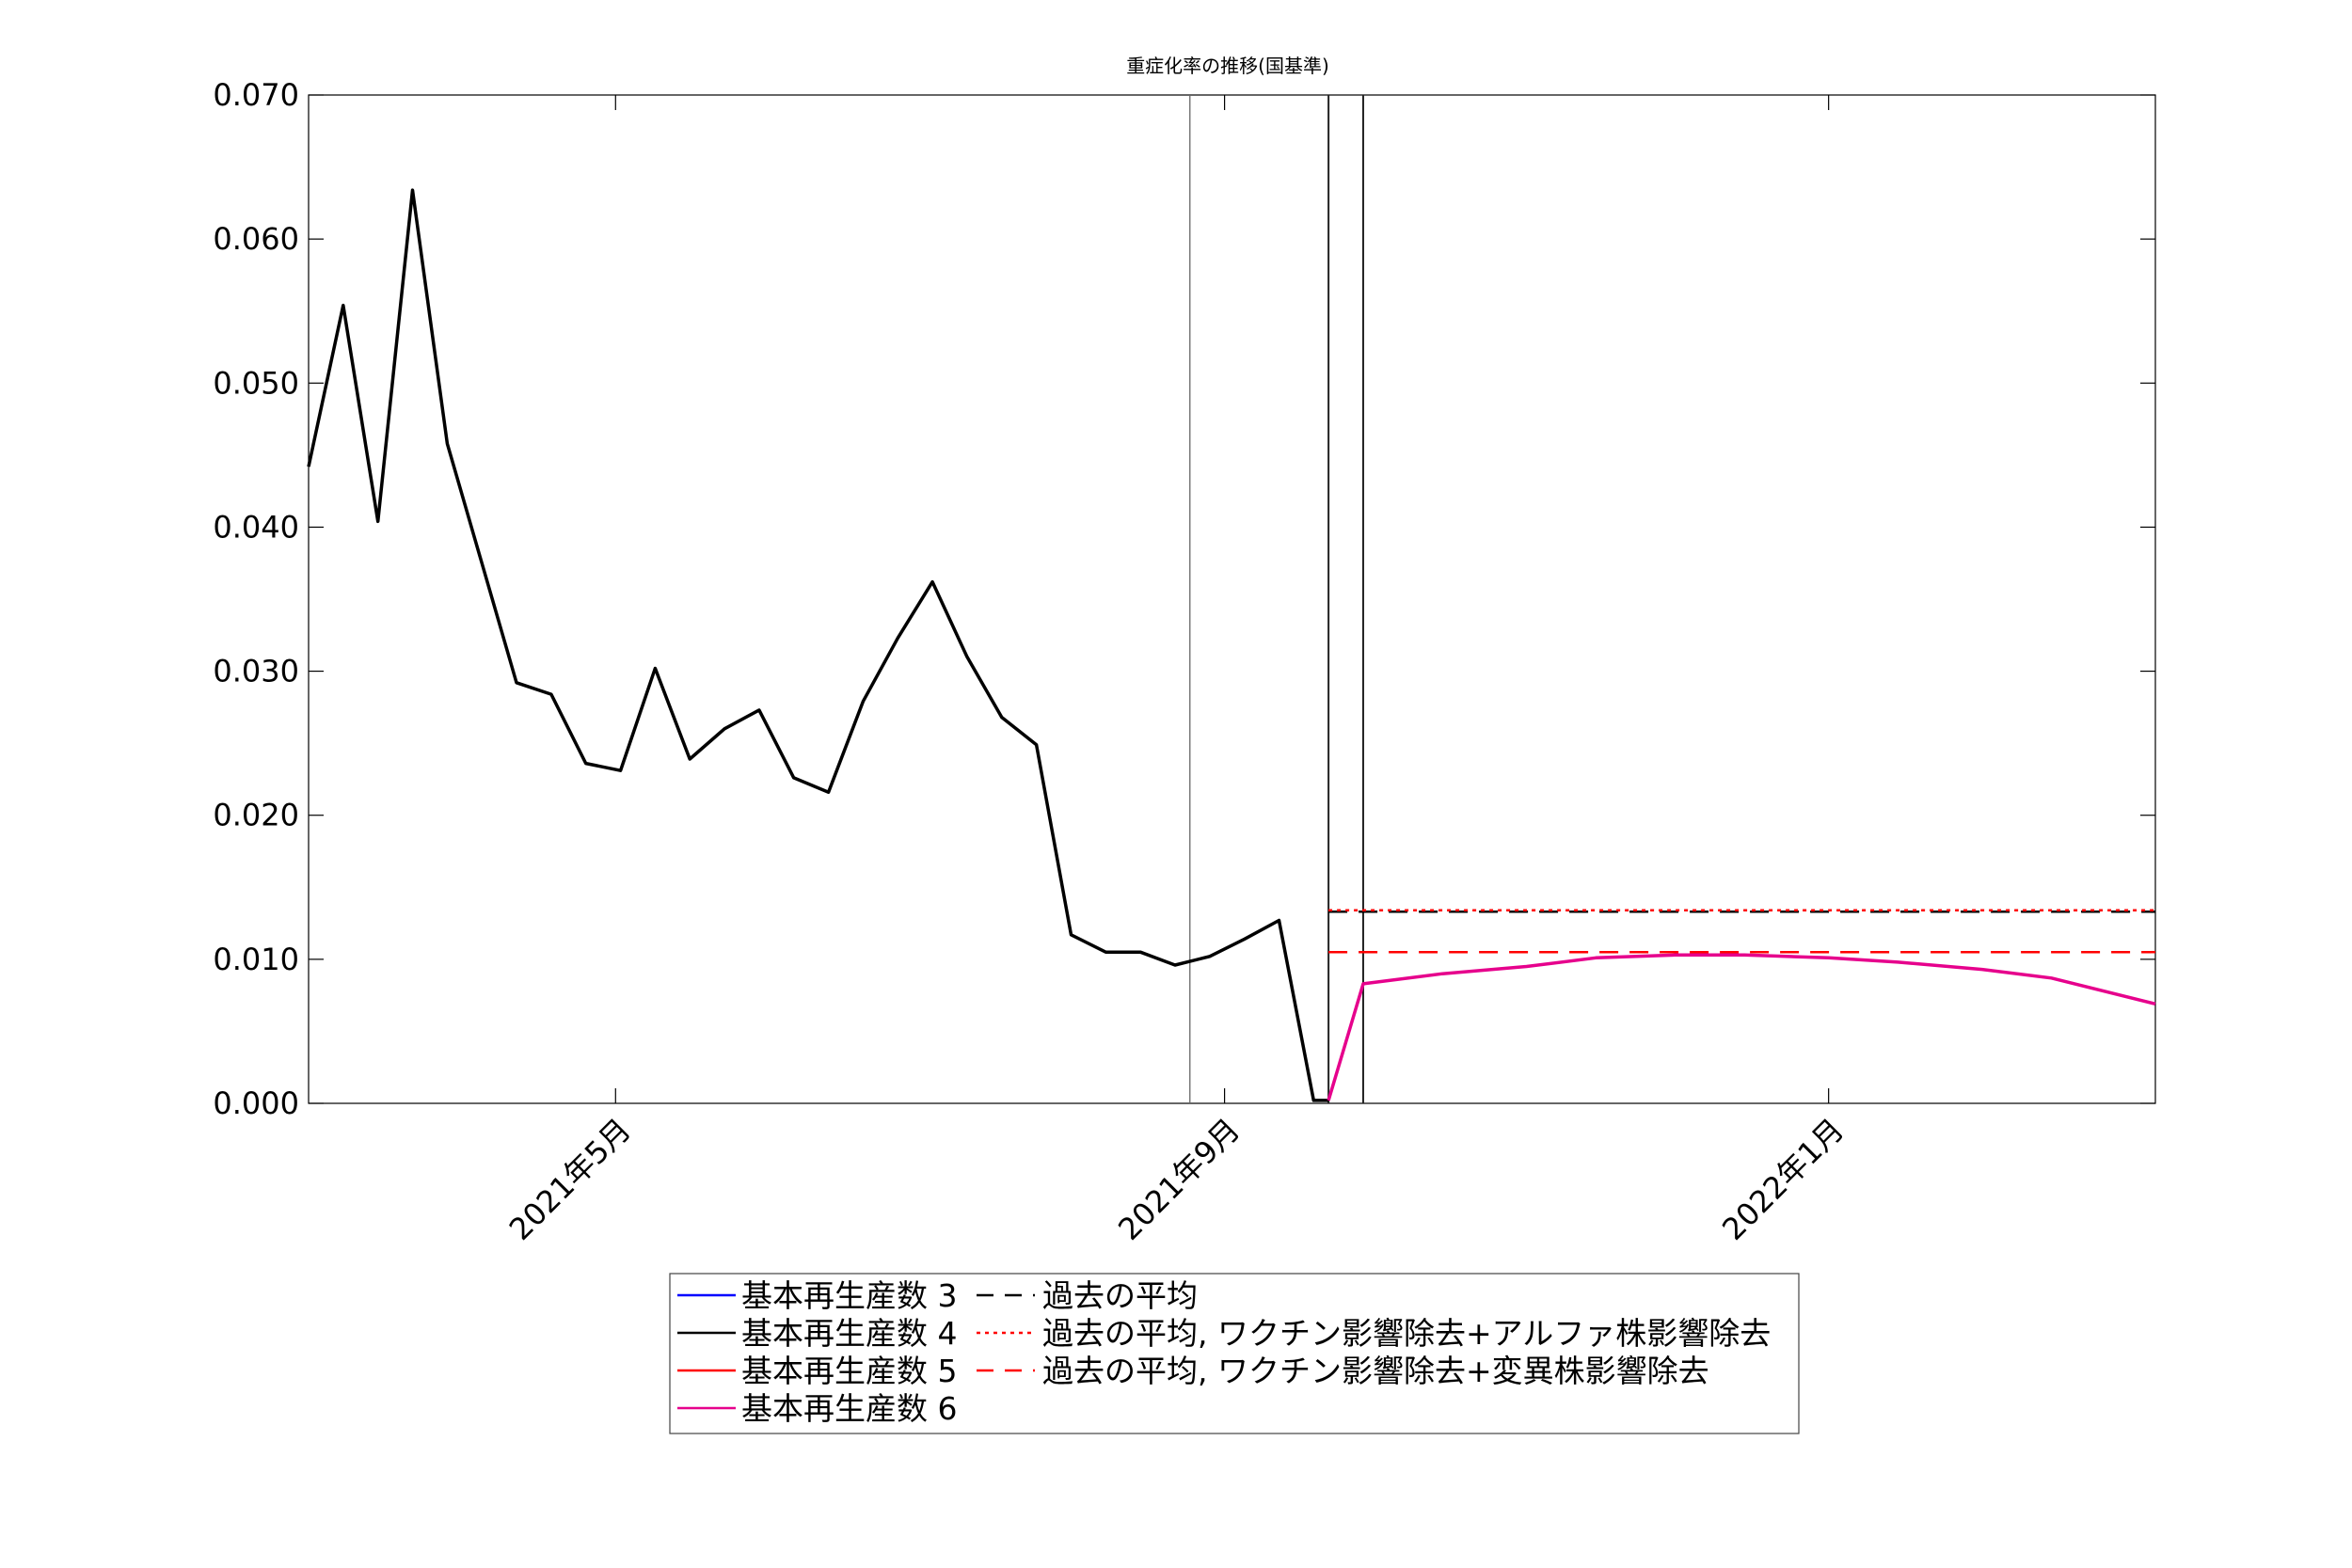 The image size is (2352, 1568). Describe the element at coordinates (849, 1408) in the screenshot. I see `legend-label: 基本再生産数 6` at that location.